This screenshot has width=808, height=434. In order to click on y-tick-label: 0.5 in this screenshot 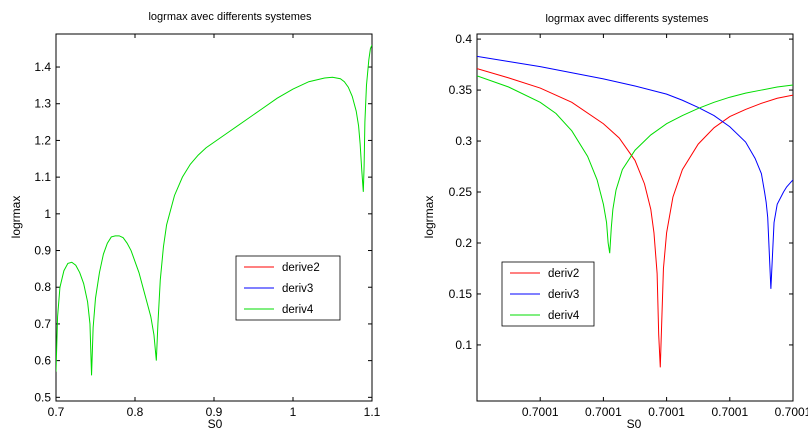, I will do `click(42, 397)`.